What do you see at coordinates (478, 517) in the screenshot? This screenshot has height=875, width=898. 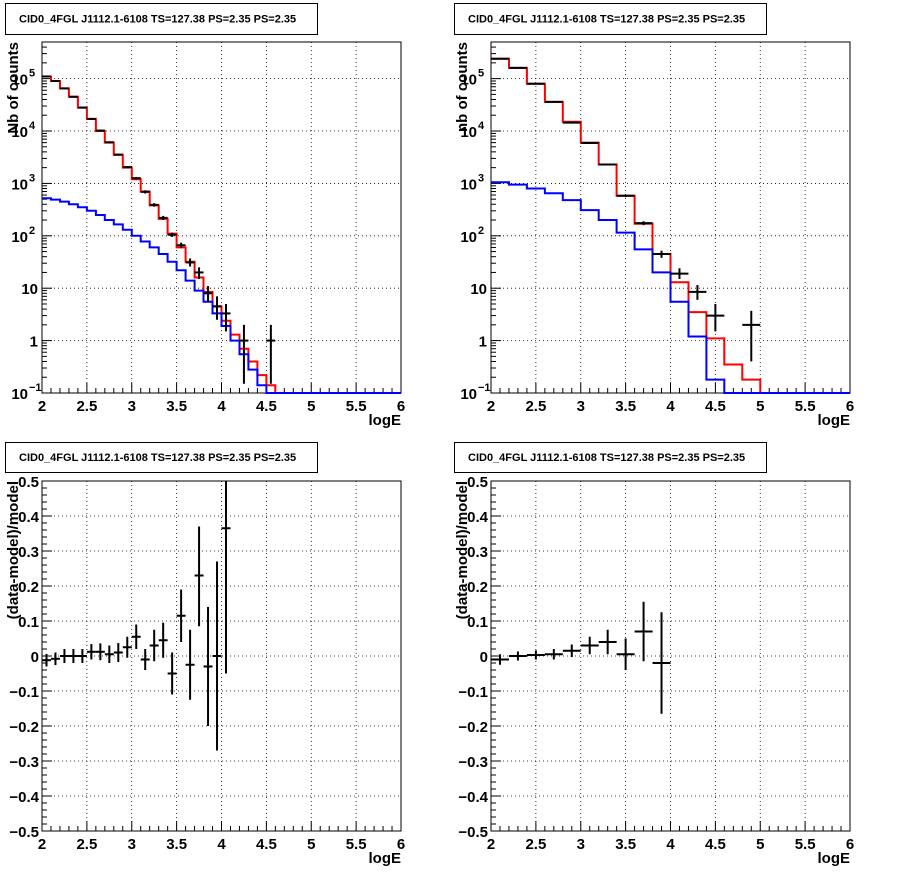 I see `y-tick-label: 0.4` at bounding box center [478, 517].